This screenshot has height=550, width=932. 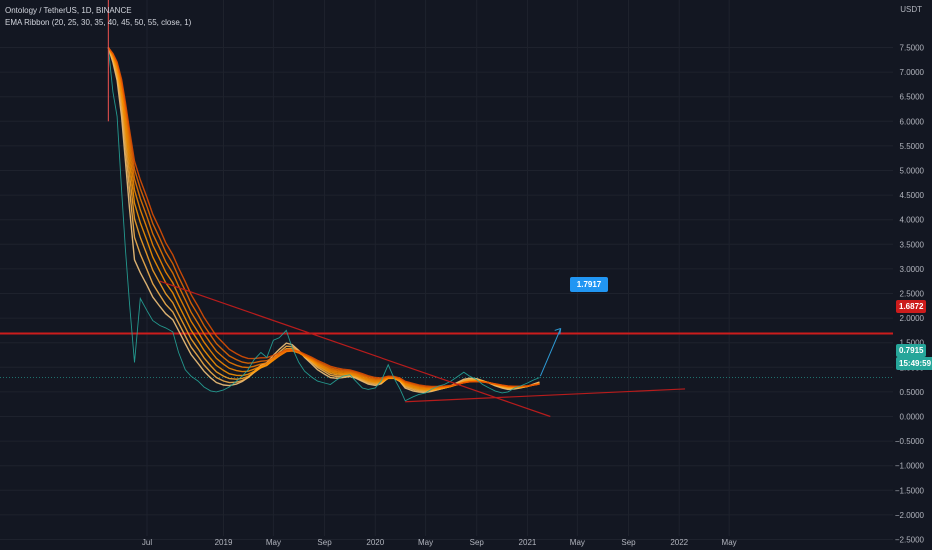 I want to click on y-tick-label: 2.5000, so click(x=912, y=294).